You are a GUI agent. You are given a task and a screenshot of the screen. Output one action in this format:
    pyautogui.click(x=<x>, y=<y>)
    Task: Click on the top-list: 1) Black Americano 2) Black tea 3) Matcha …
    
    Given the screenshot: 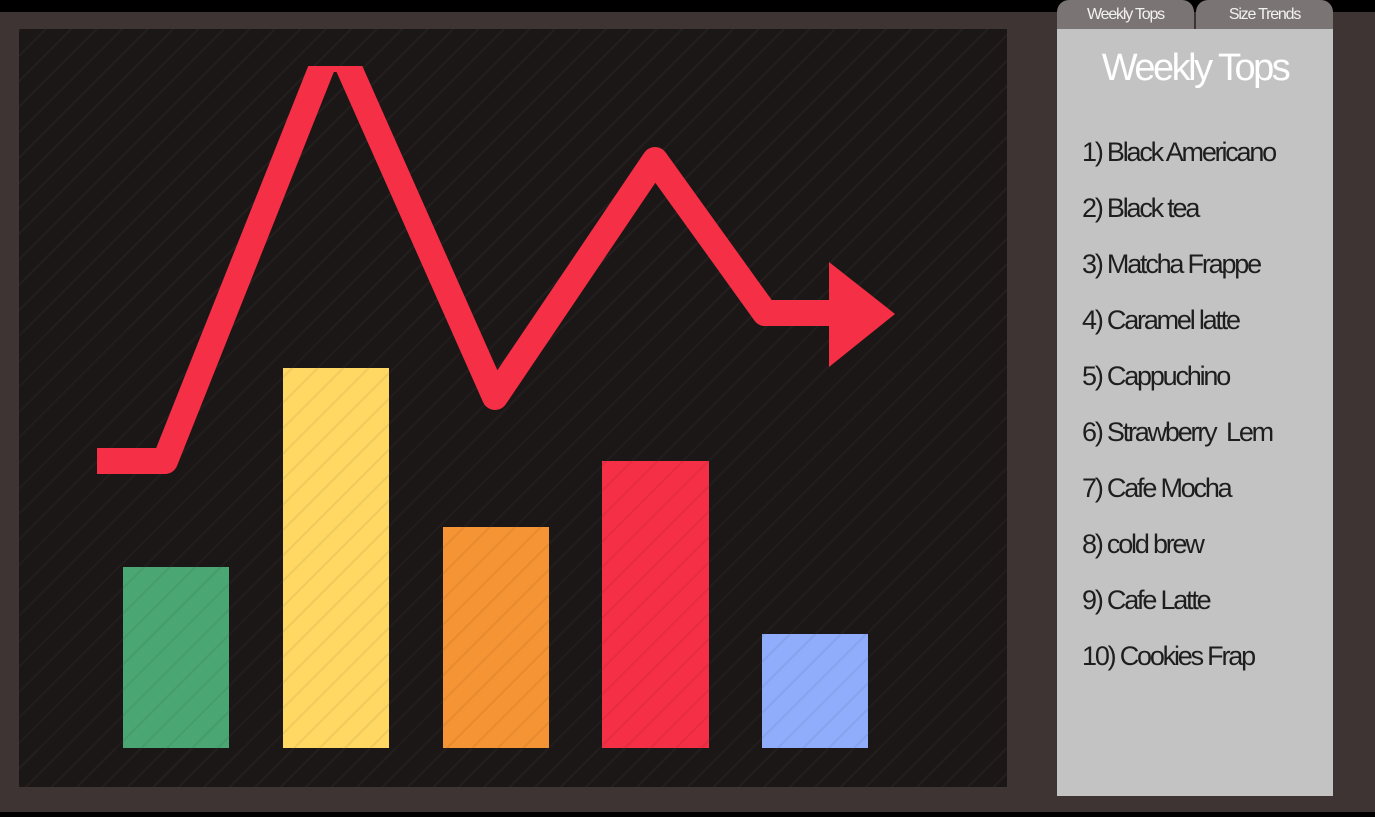 What is the action you would take?
    pyautogui.click(x=1179, y=417)
    